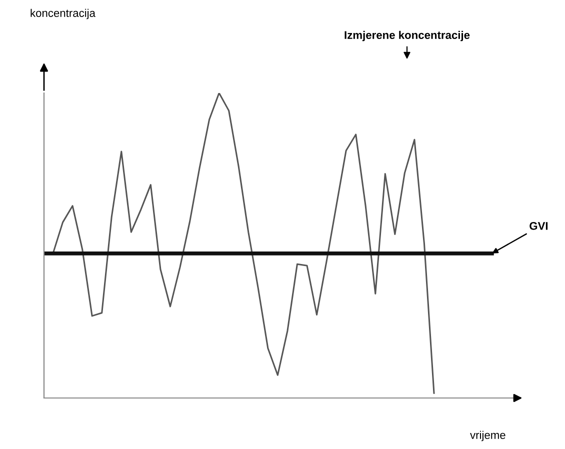  Describe the element at coordinates (407, 36) in the screenshot. I see `text: Izmjerene koncentracije` at that location.